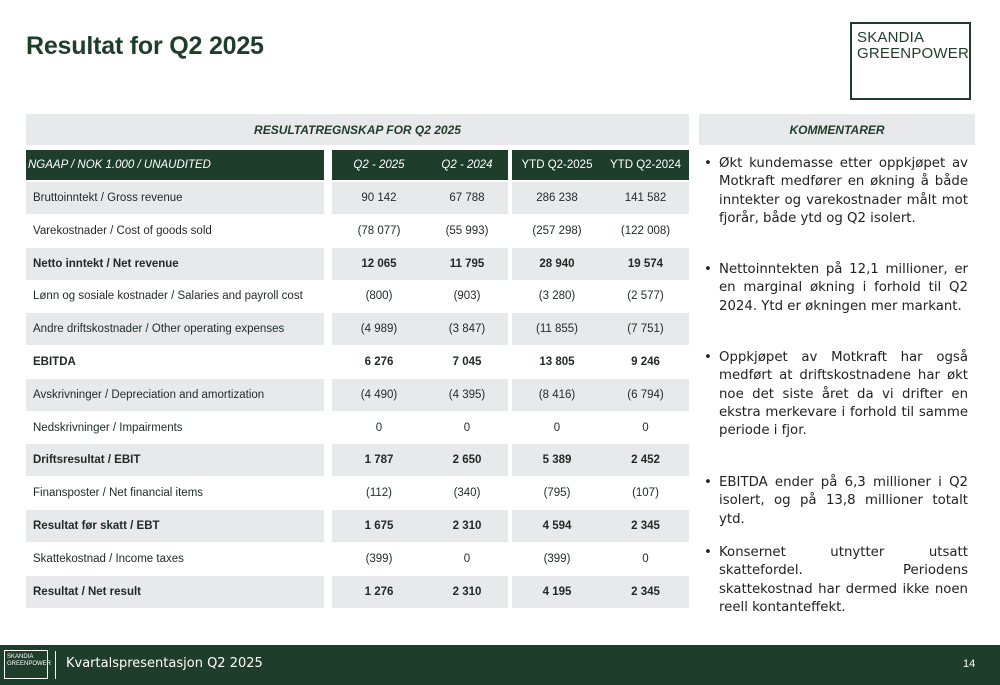 The image size is (1000, 685). I want to click on column-header-ytd-2024: YTD Q2-2024, so click(645, 165).